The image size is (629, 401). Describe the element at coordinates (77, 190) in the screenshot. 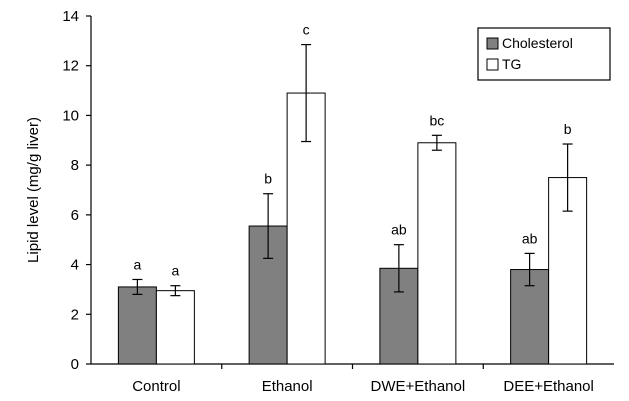

I see `y-axis: 0 2 4 6 8 10 12 14` at that location.